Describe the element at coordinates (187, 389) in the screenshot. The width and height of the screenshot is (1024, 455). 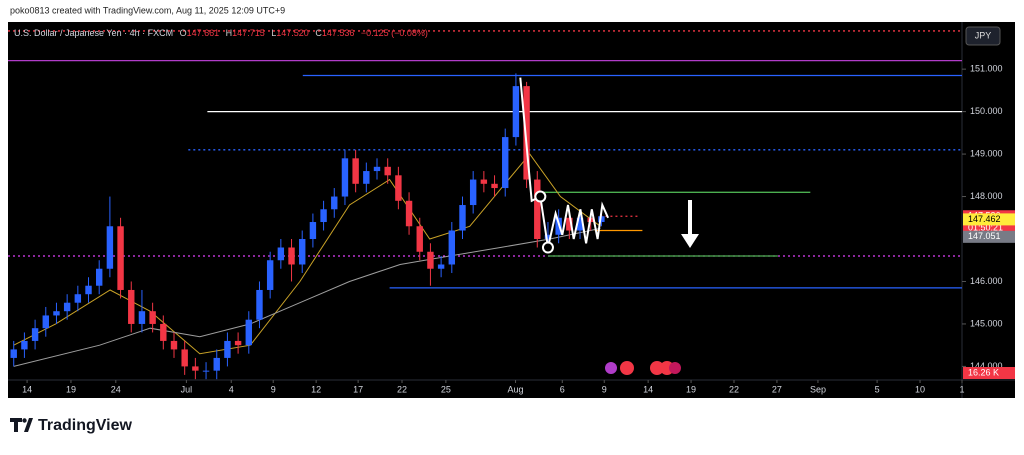
I see `x-tick-label: Jul` at that location.